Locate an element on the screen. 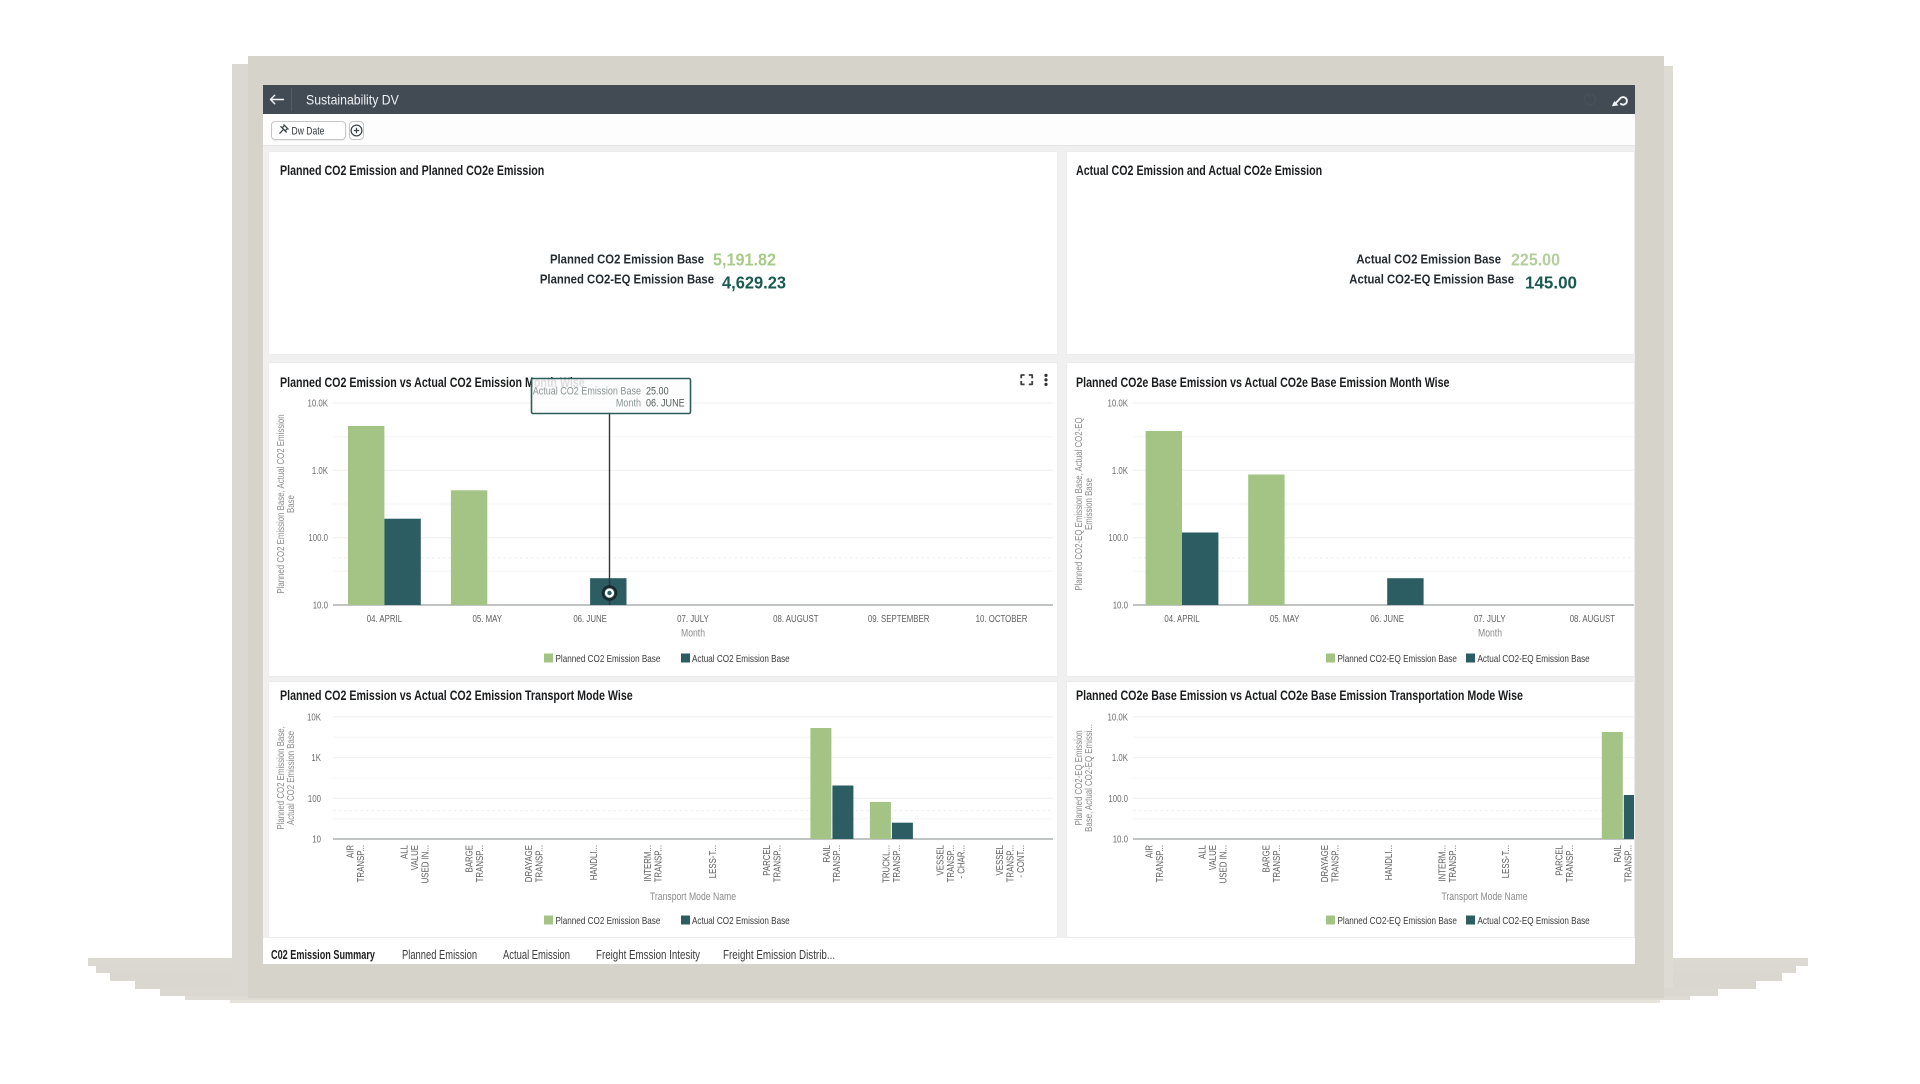  svg-text: 09. SEPTEMBER is located at coordinates (899, 619).